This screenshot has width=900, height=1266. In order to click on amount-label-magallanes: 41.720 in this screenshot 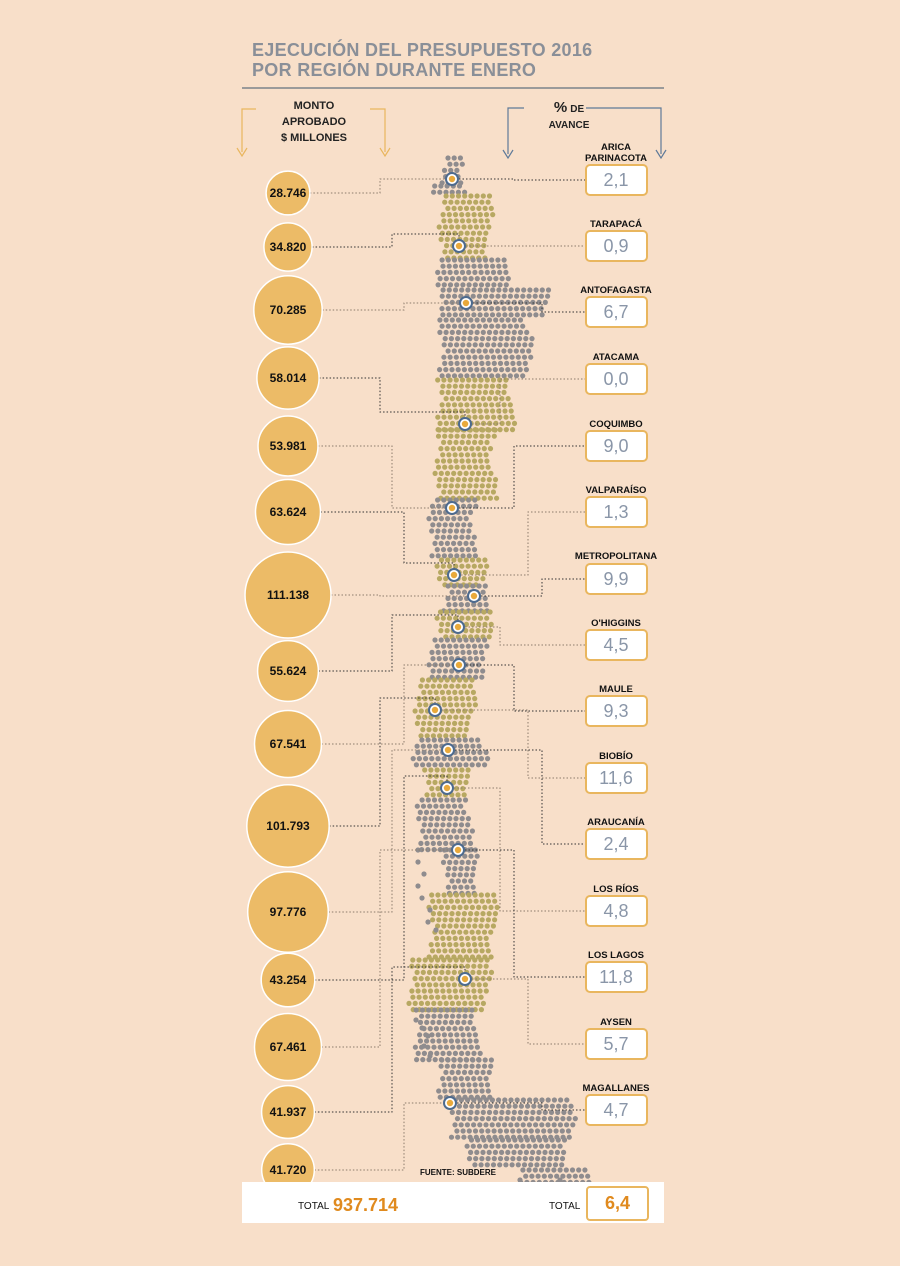, I will do `click(288, 1170)`.